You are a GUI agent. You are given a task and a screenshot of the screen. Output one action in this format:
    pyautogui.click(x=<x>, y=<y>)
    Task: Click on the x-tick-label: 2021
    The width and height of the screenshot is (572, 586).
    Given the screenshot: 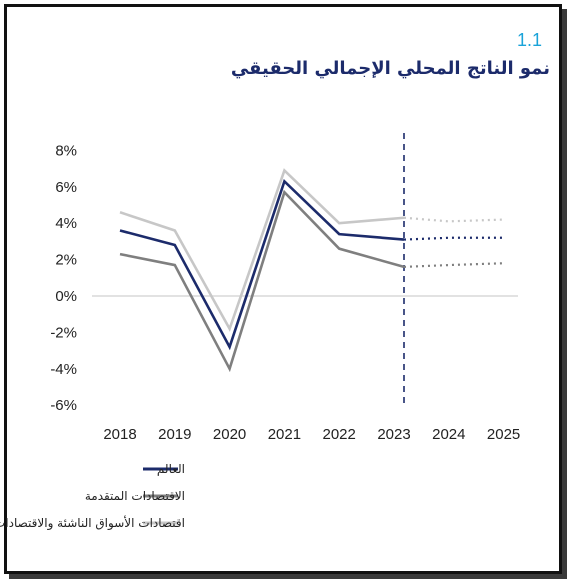 What is the action you would take?
    pyautogui.click(x=284, y=434)
    